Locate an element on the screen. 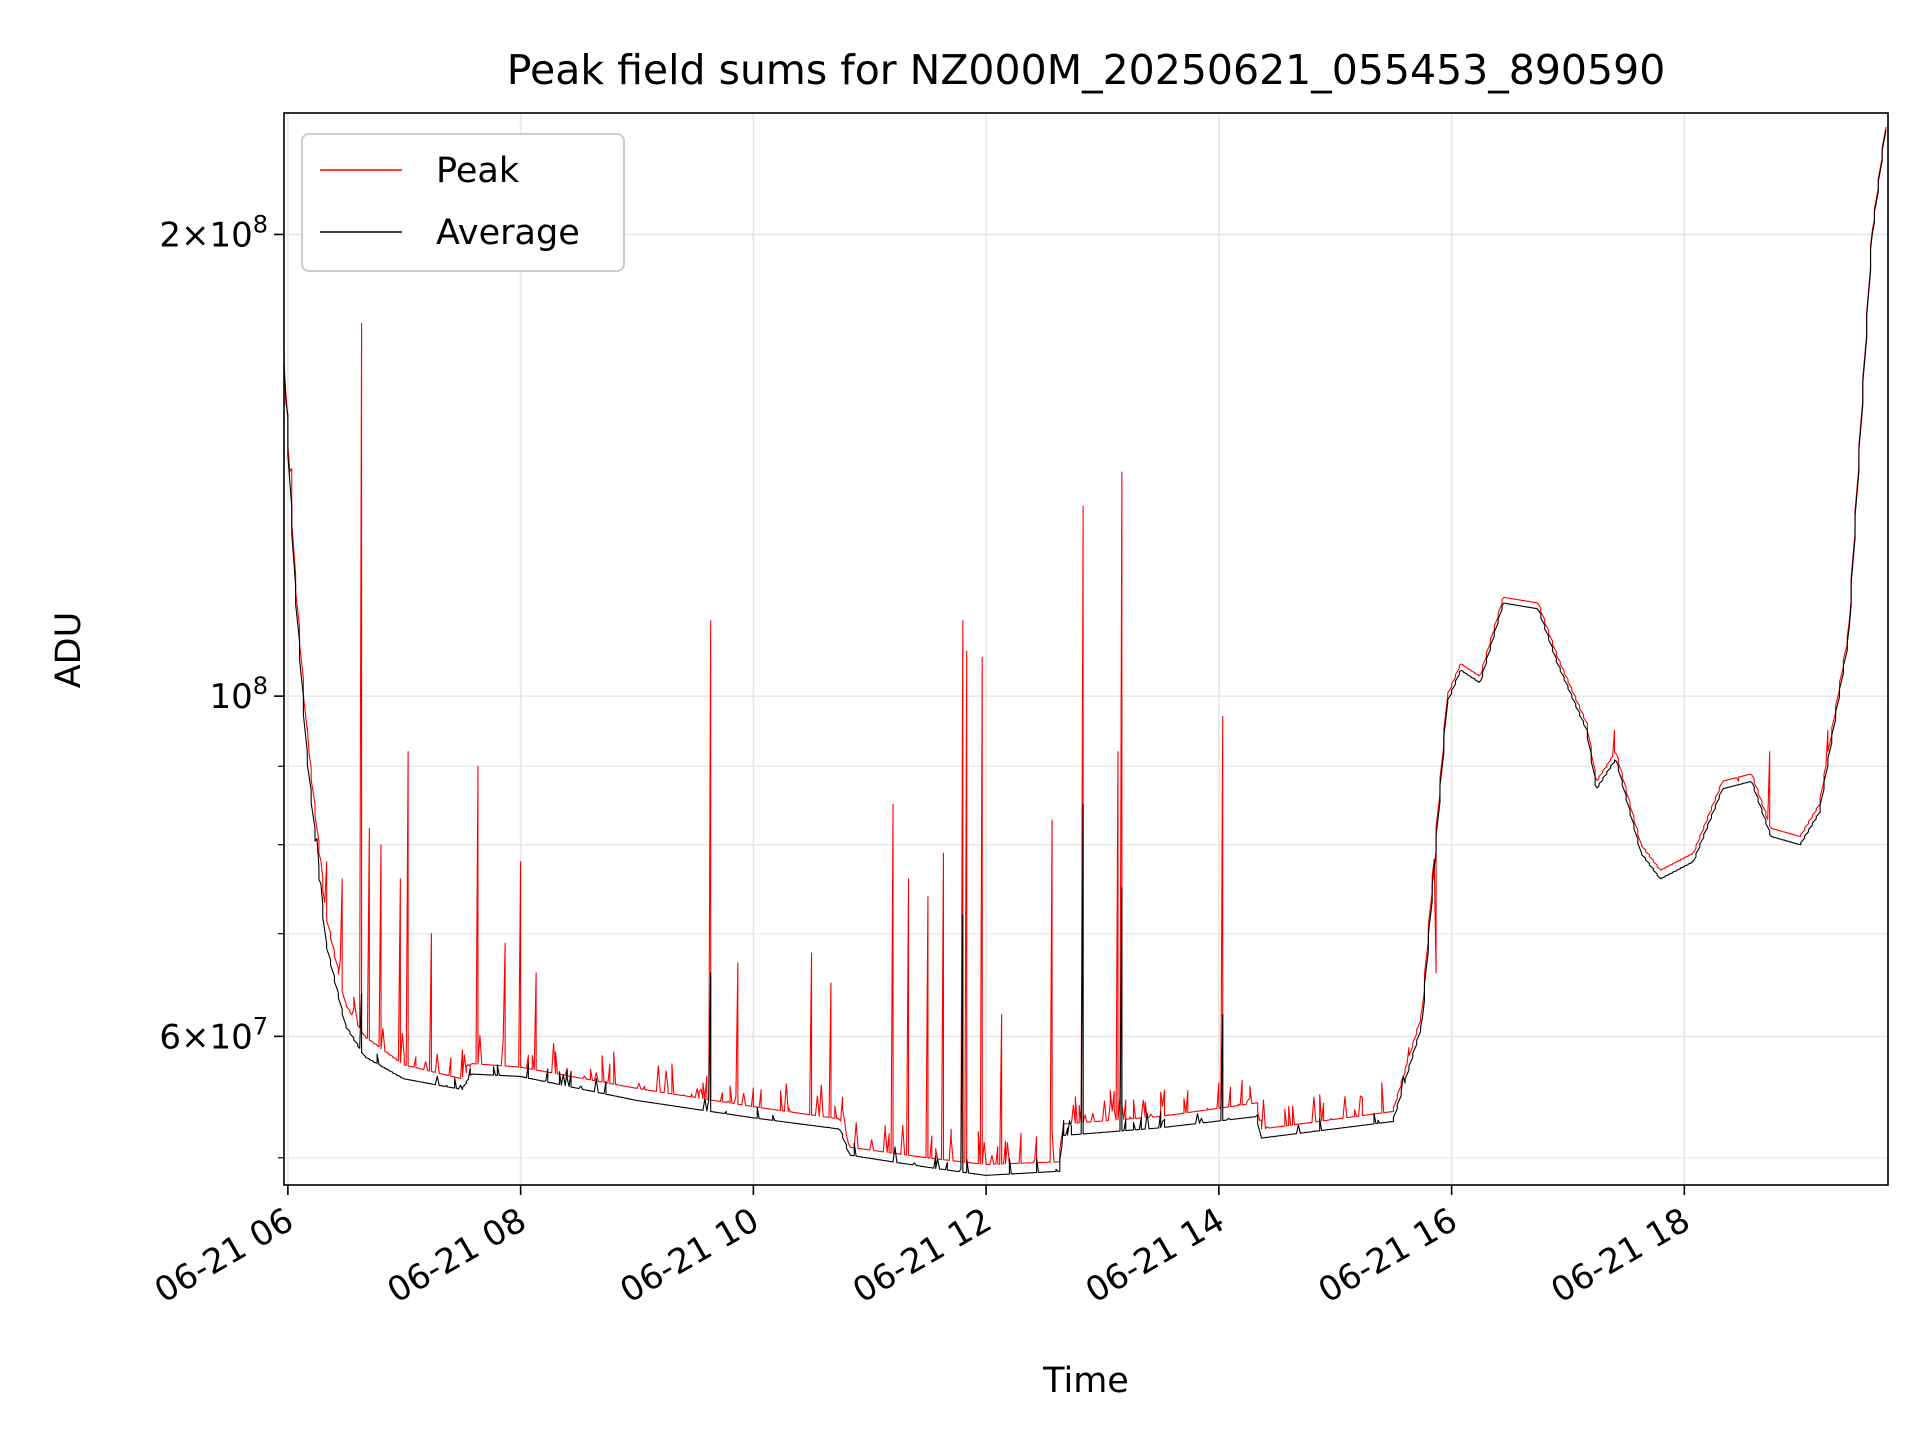 The image size is (1920, 1440). y-axis-ticks: 6×107 108 2×108 is located at coordinates (221, 684).